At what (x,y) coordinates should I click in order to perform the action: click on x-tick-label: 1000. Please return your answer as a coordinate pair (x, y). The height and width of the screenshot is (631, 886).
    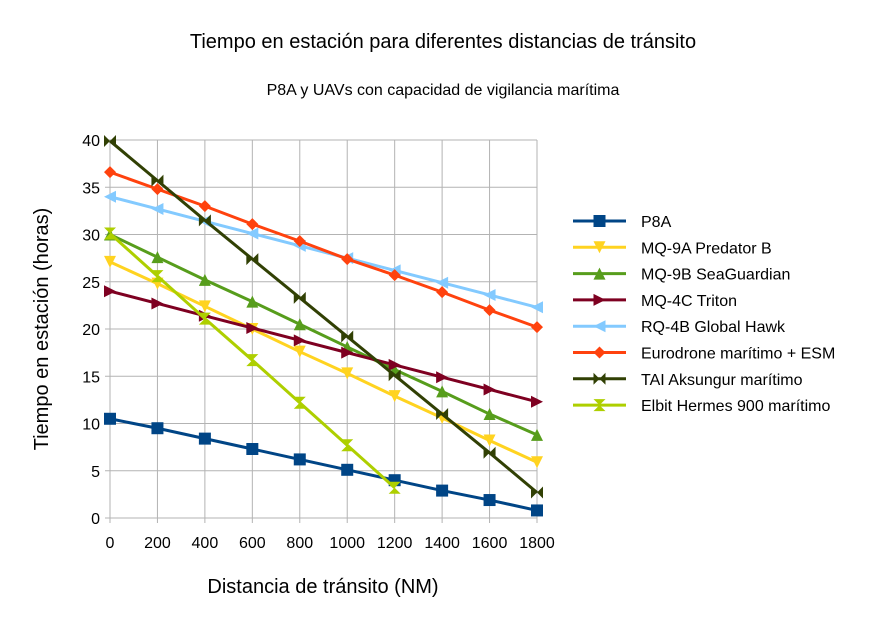
    Looking at the image, I should click on (347, 543).